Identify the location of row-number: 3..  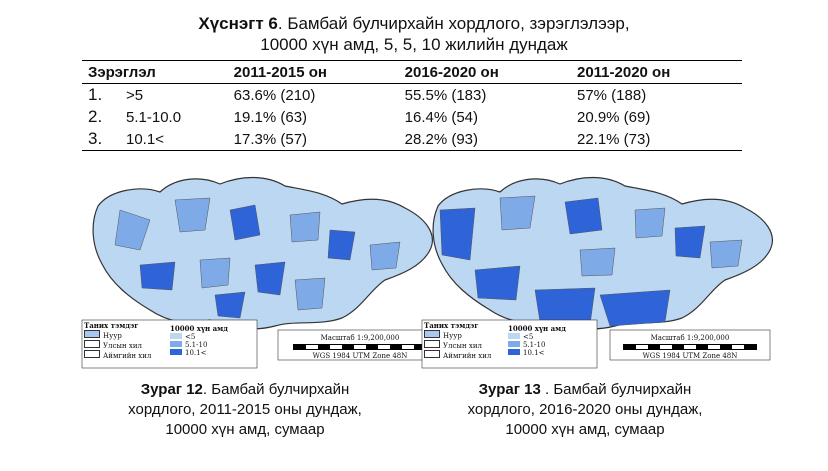
(101, 139).